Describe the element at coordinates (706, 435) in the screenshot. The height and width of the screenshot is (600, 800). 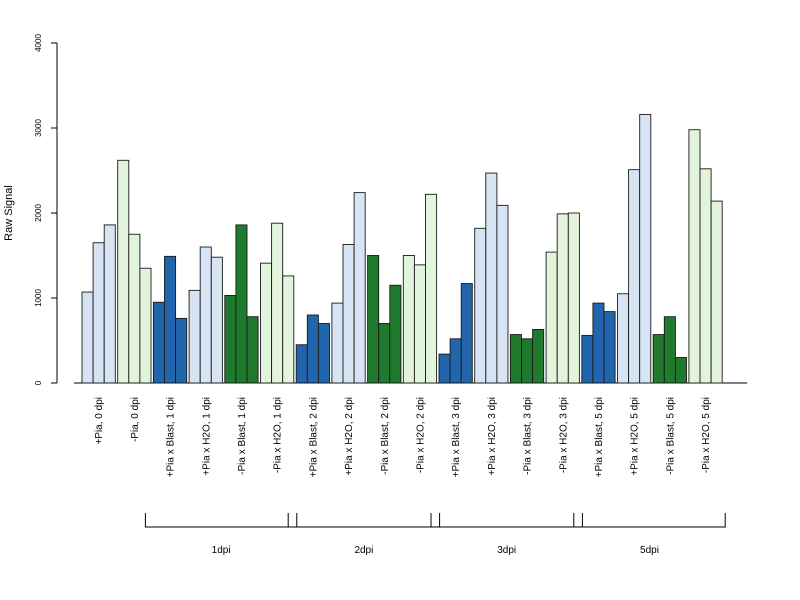
I see `x-tick-label: -Pia x H2O, 5 dpi` at that location.